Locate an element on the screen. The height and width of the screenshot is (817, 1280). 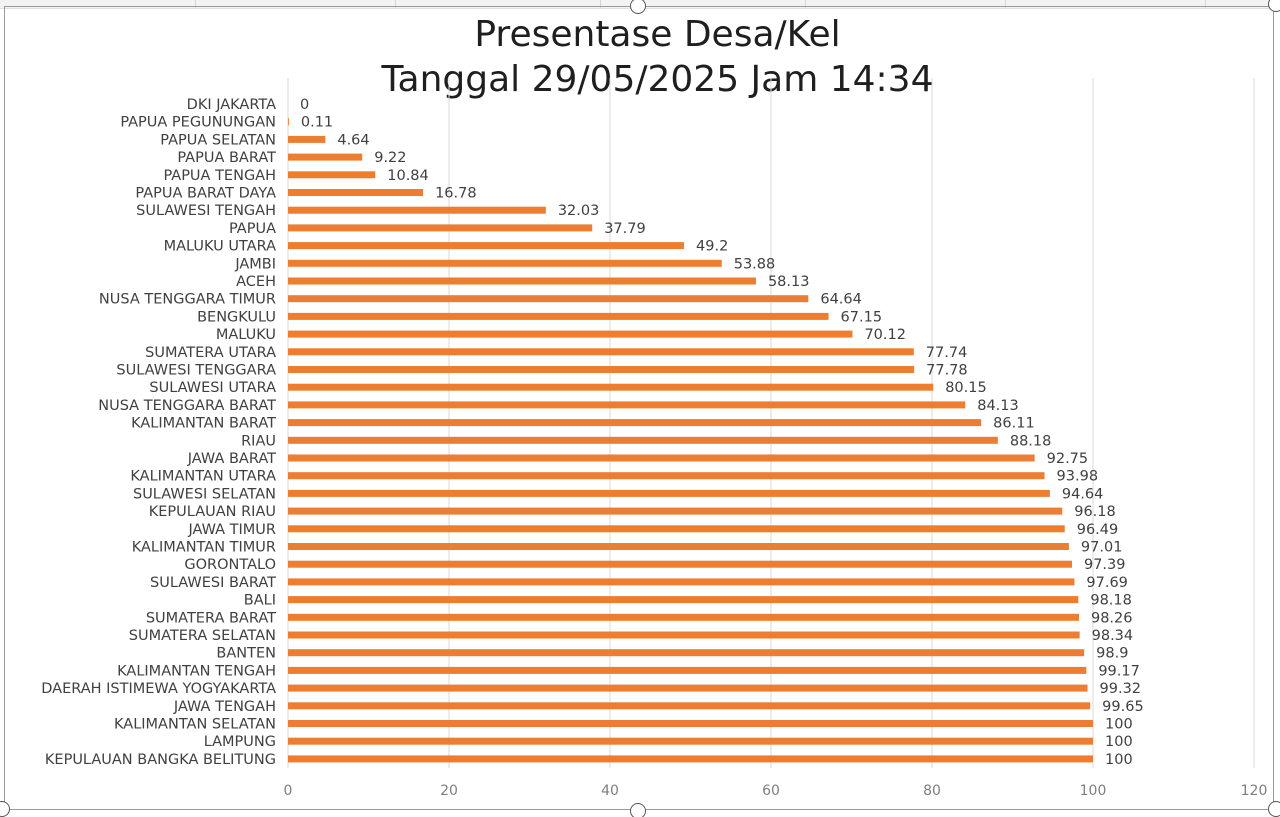
data-label: 84.13 is located at coordinates (998, 406).